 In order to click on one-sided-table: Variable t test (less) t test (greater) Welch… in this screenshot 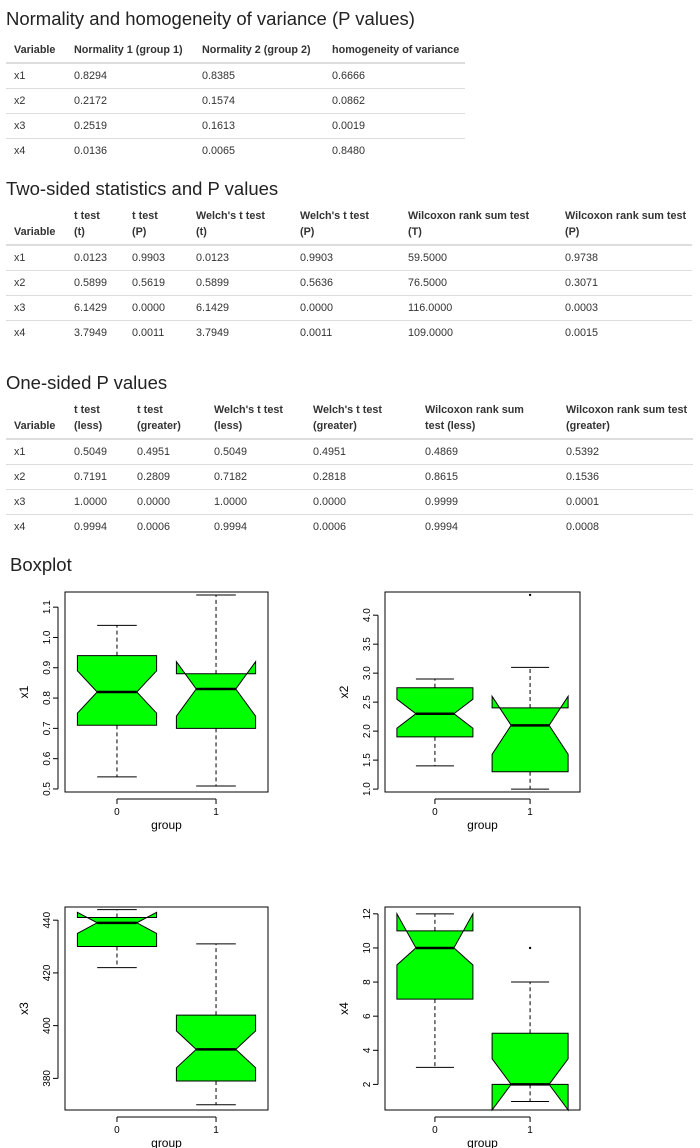, I will do `click(350, 470)`.